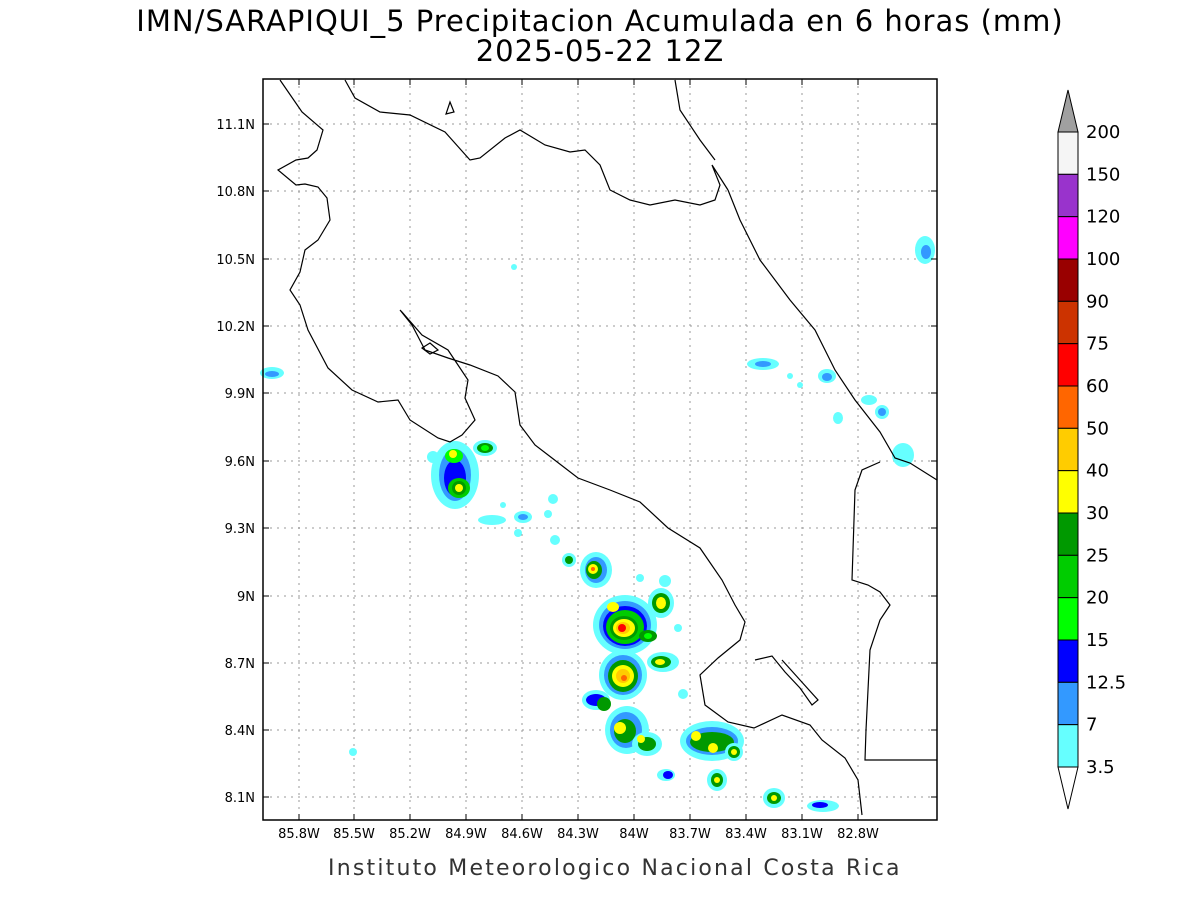 The image size is (1200, 900). What do you see at coordinates (235, 260) in the screenshot?
I see `lat-label: 10.5N` at bounding box center [235, 260].